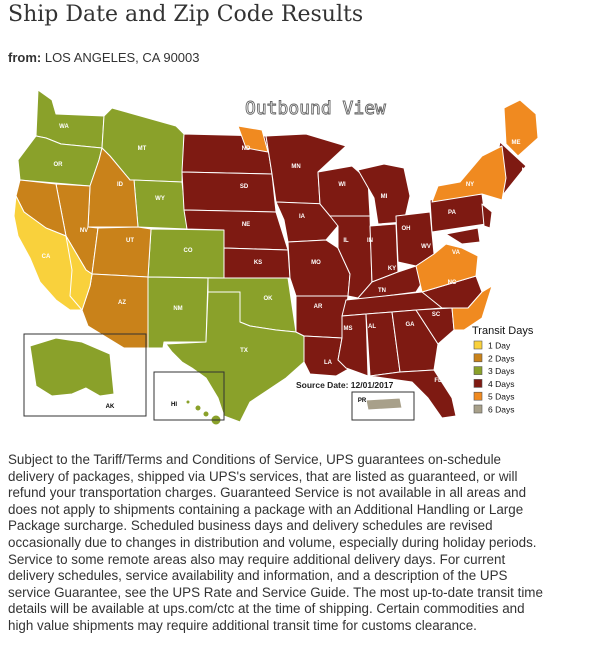  I want to click on label-ok: OK, so click(269, 299).